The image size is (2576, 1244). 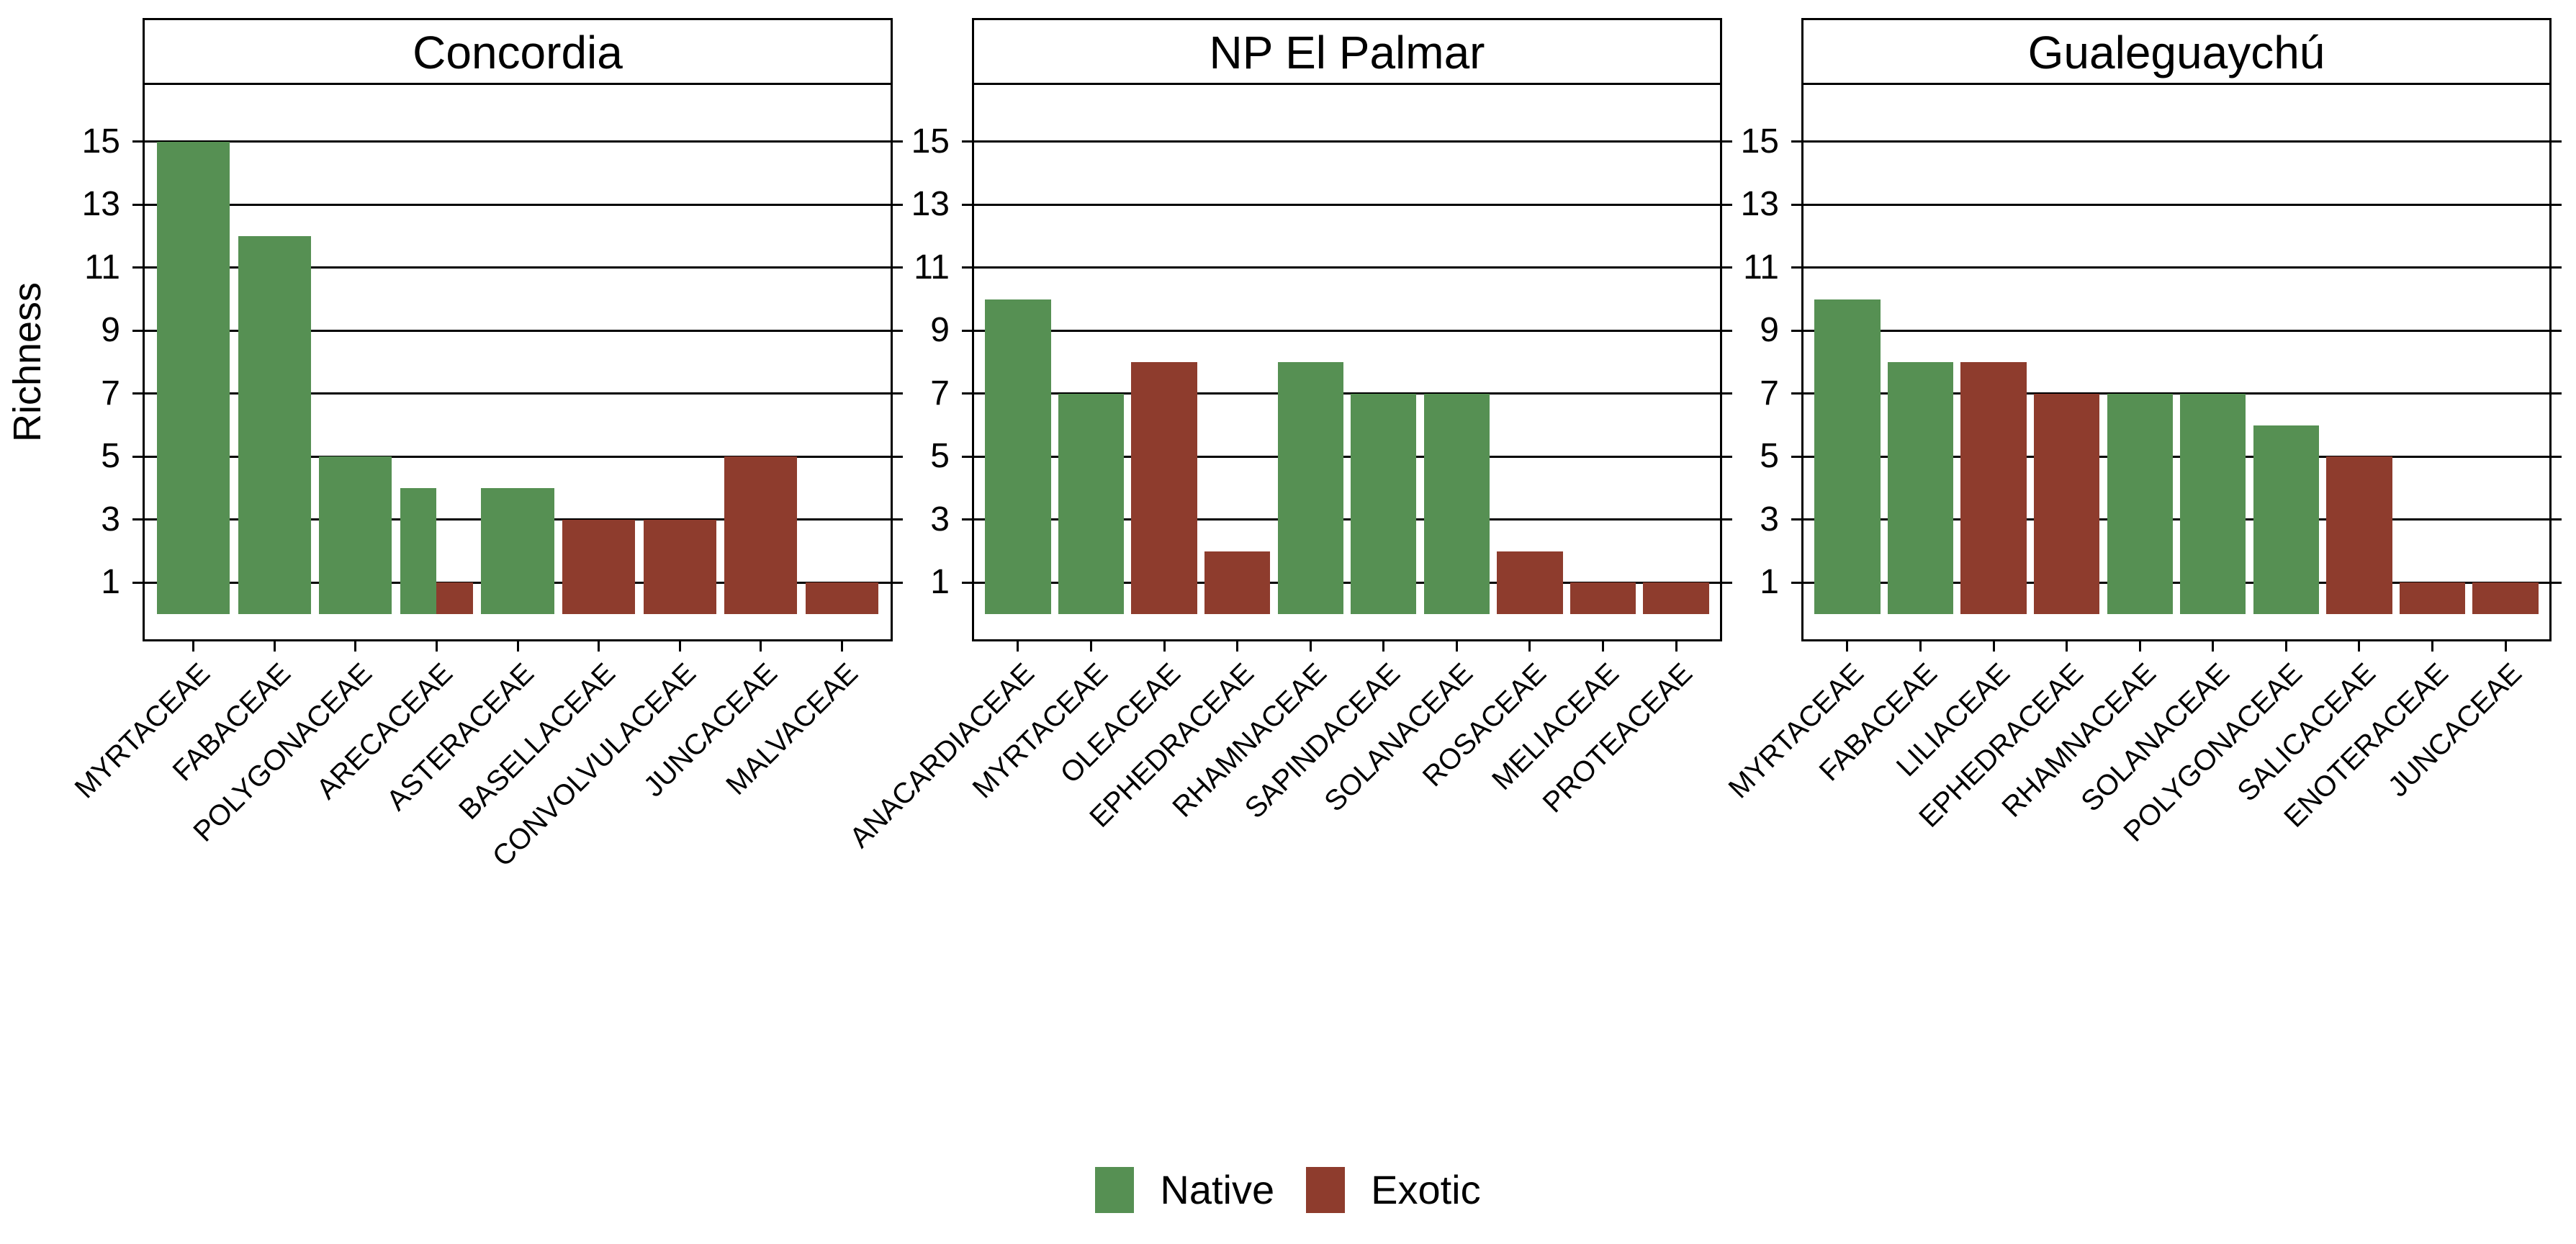 What do you see at coordinates (841, 647) in the screenshot?
I see `x-tick-mark-malvaceae` at bounding box center [841, 647].